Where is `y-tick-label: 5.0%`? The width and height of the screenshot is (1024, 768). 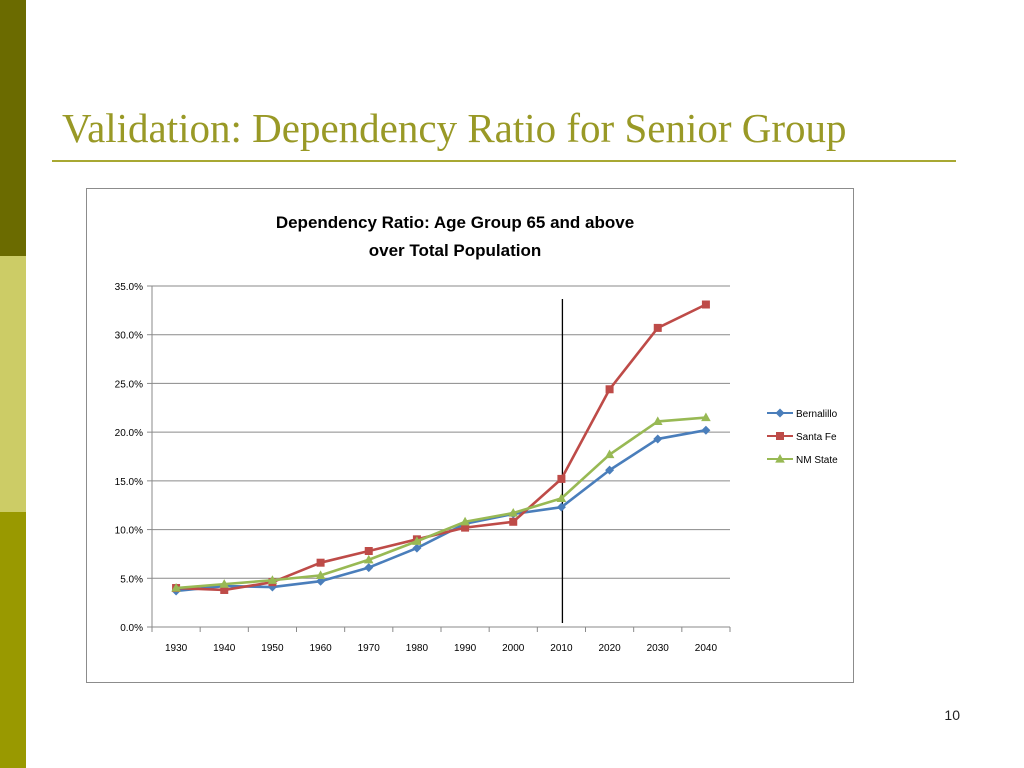
y-tick-label: 5.0% is located at coordinates (131, 579).